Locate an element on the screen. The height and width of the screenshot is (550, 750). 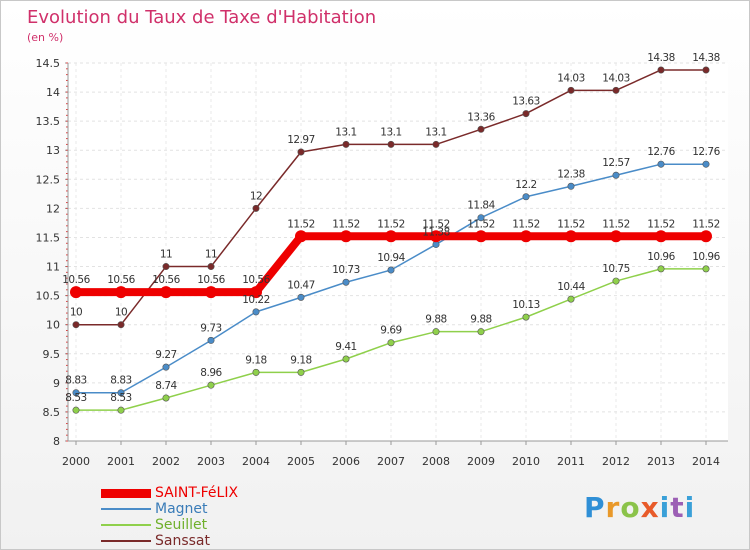
data-label: 9.73 is located at coordinates (210, 328).